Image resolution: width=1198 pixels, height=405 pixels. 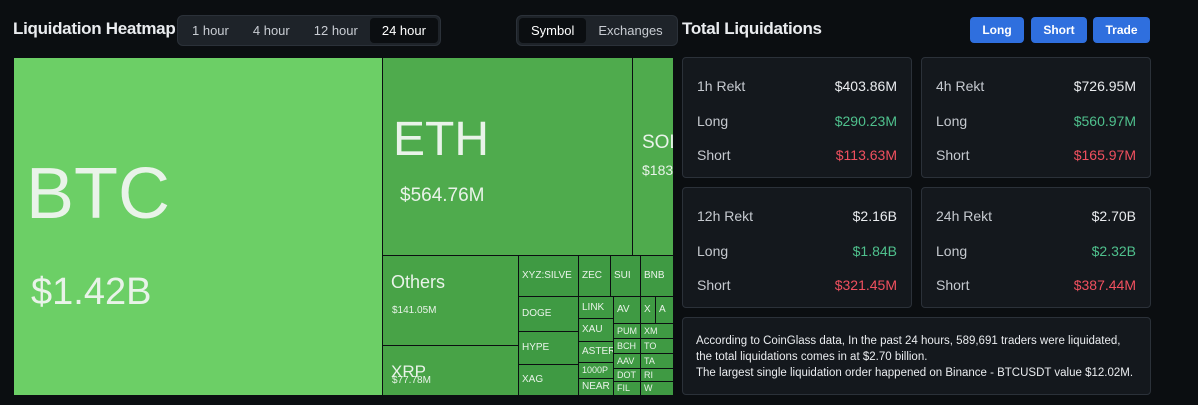 I want to click on action-button: Trade, so click(x=1121, y=30).